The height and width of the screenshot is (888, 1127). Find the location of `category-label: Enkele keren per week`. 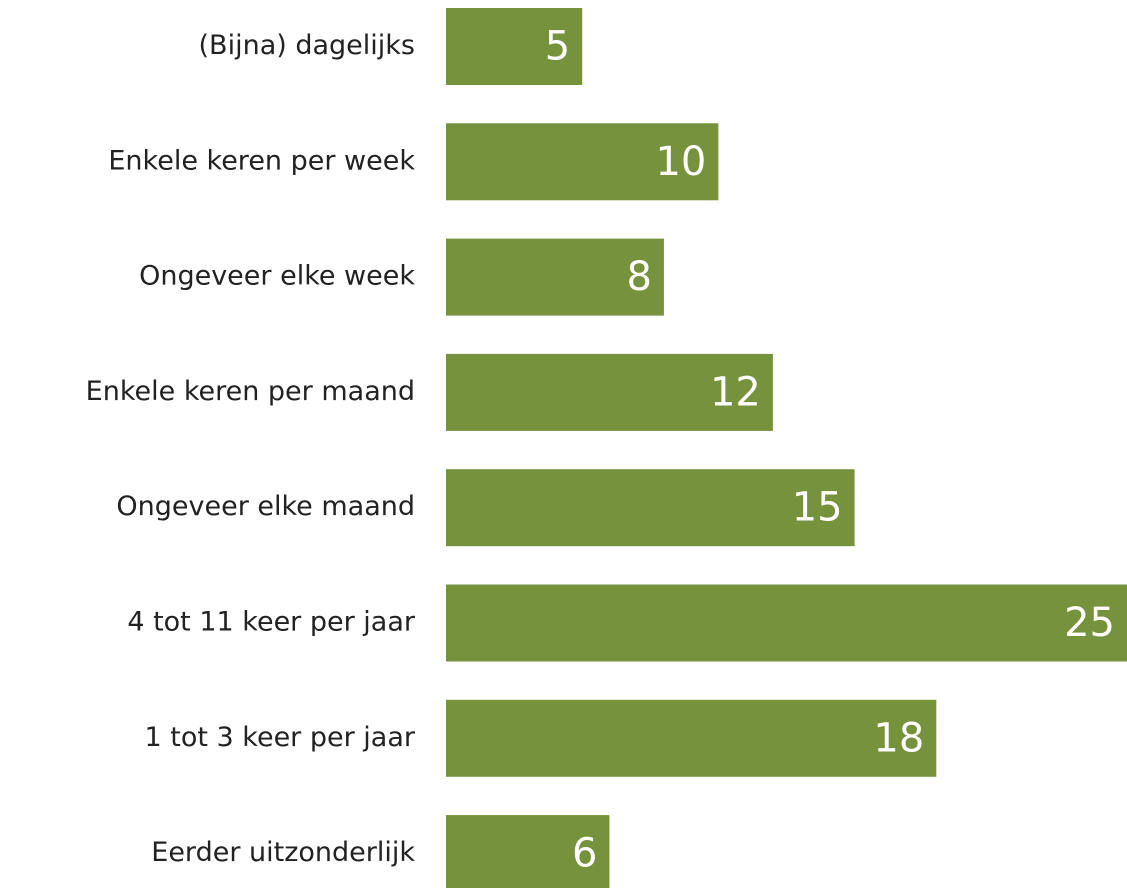

category-label: Enkele keren per week is located at coordinates (261, 160).